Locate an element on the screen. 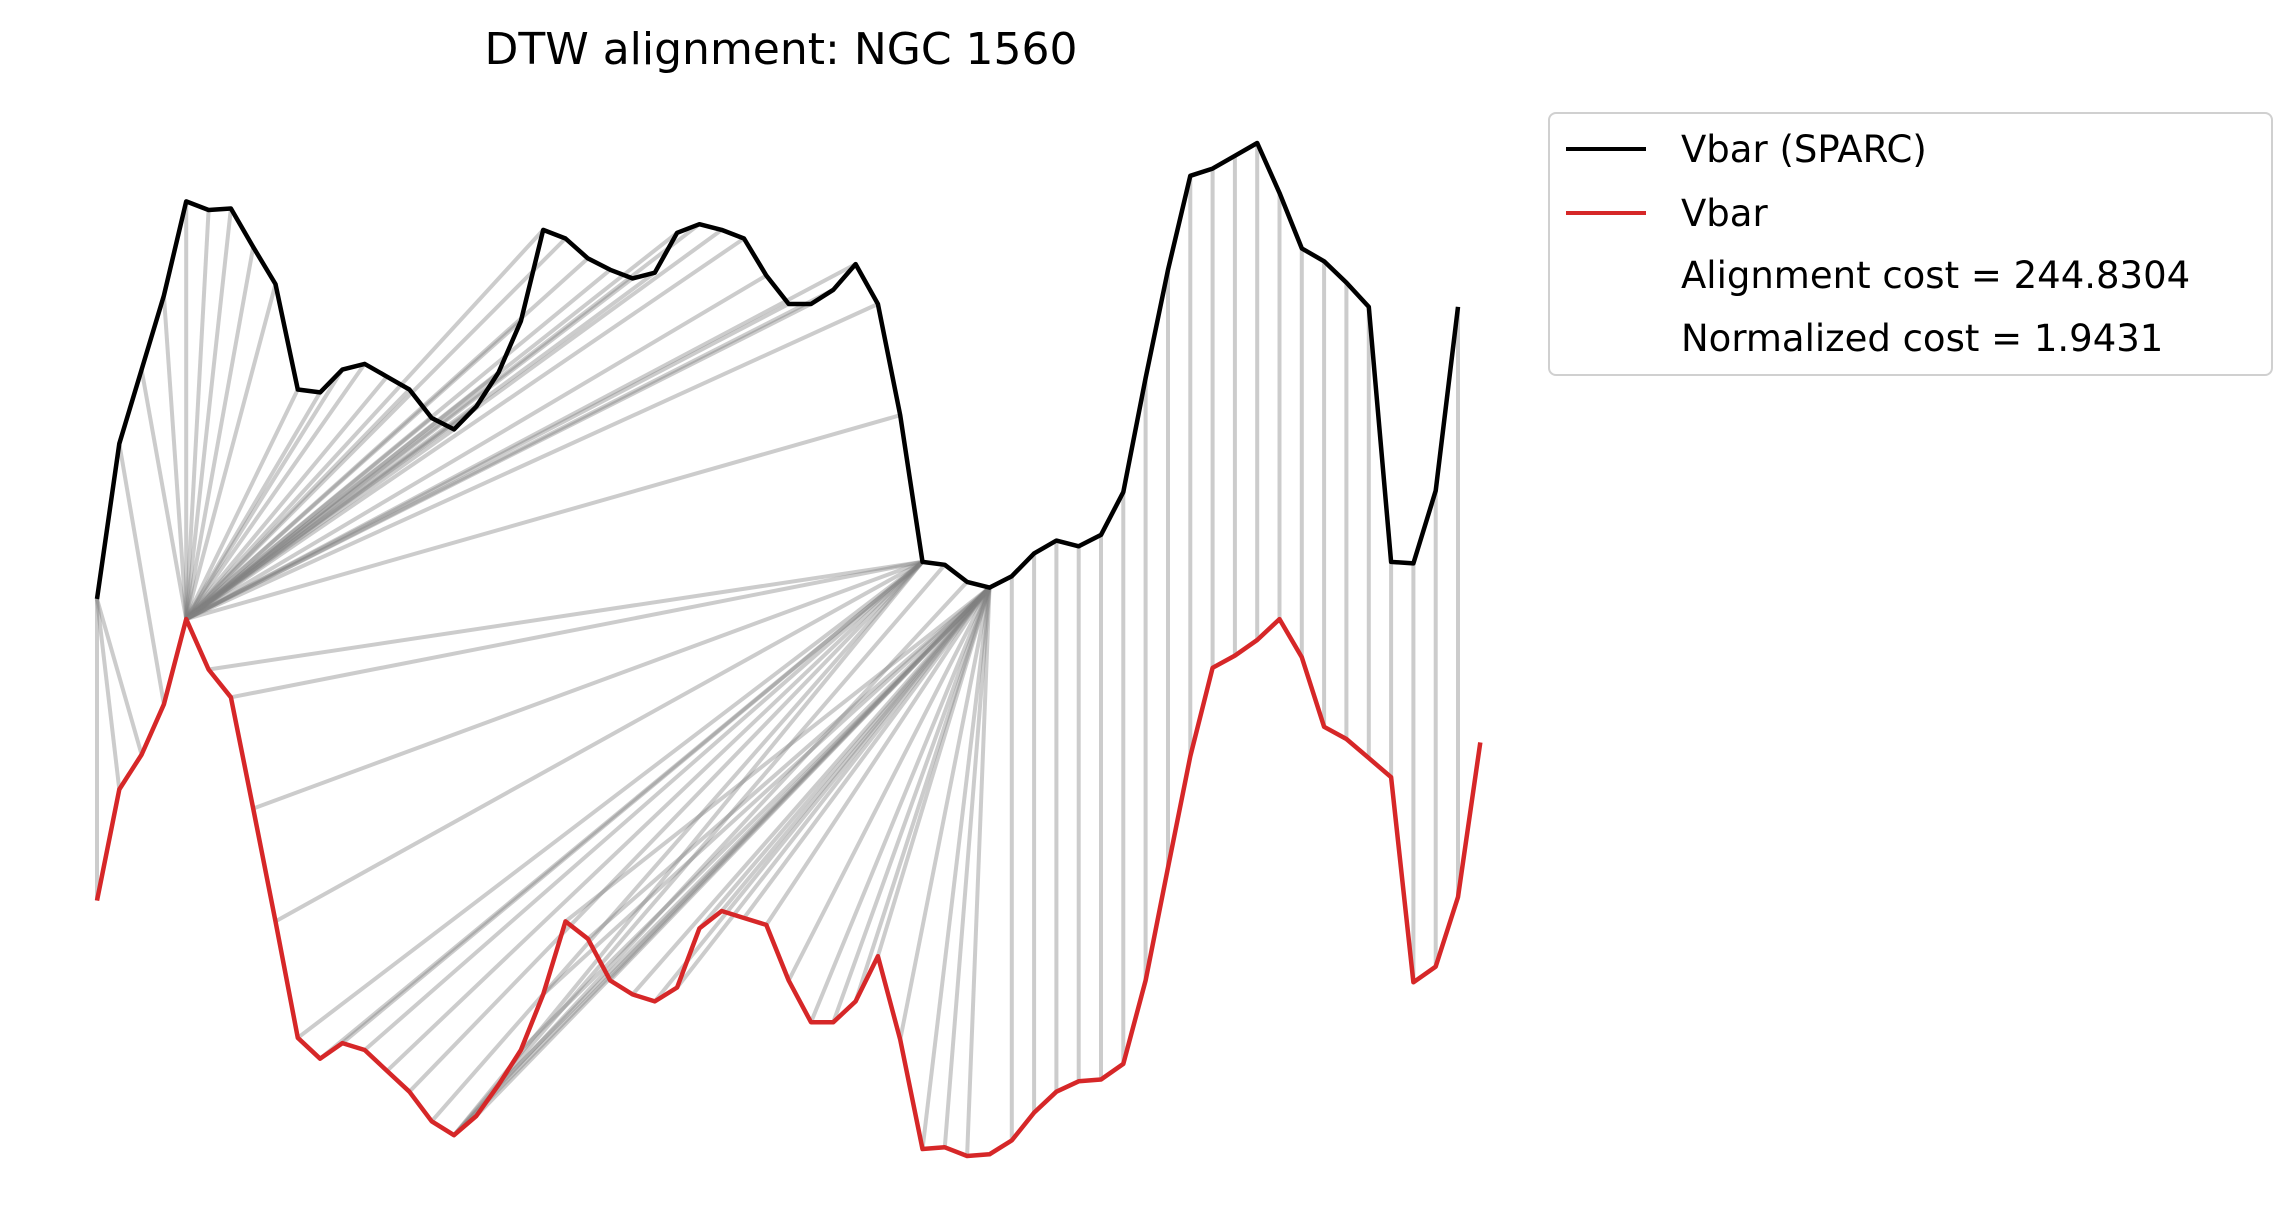 This screenshot has width=2291, height=1231. legend-alignment-cost: Alignment cost = 244.8304 is located at coordinates (1935, 275).